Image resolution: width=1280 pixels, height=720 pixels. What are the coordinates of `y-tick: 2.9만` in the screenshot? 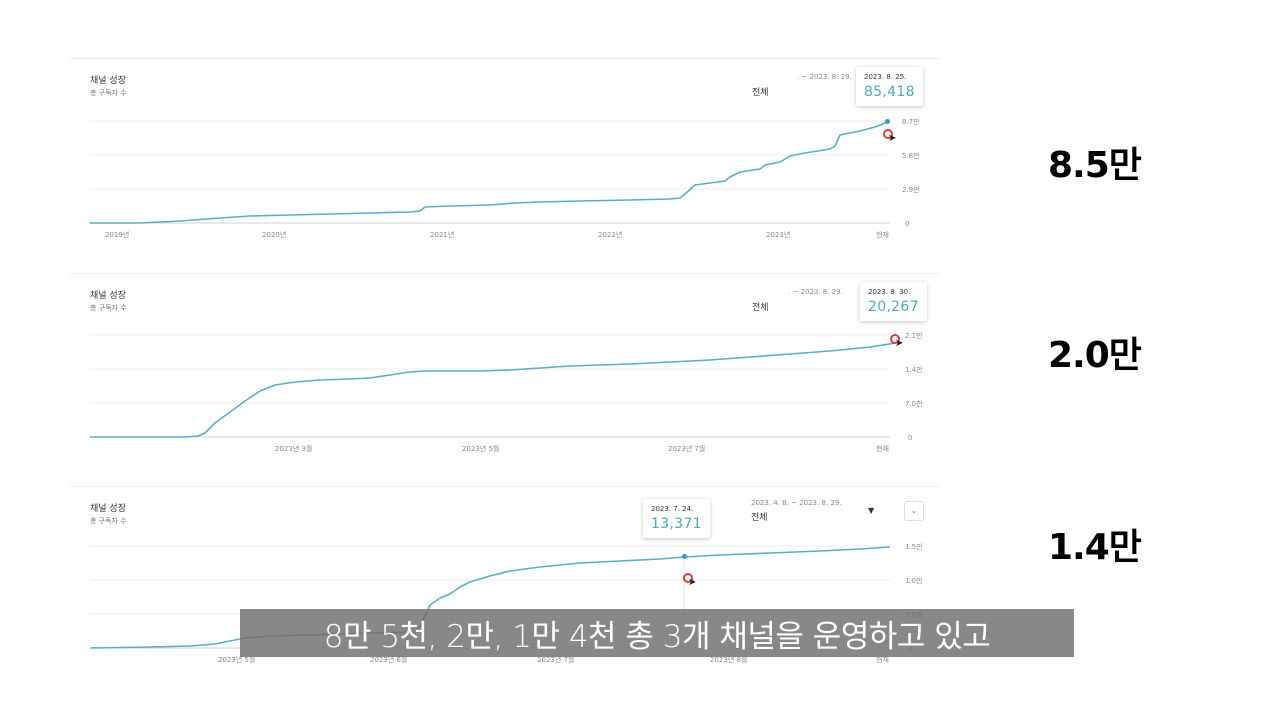 It's located at (911, 189).